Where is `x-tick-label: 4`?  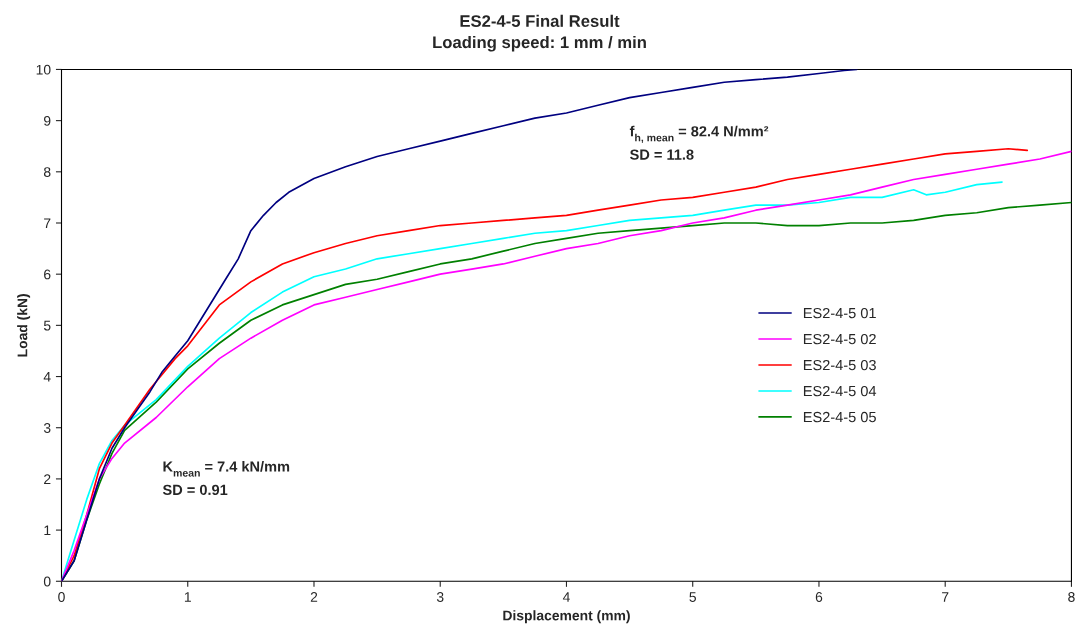 x-tick-label: 4 is located at coordinates (566, 597).